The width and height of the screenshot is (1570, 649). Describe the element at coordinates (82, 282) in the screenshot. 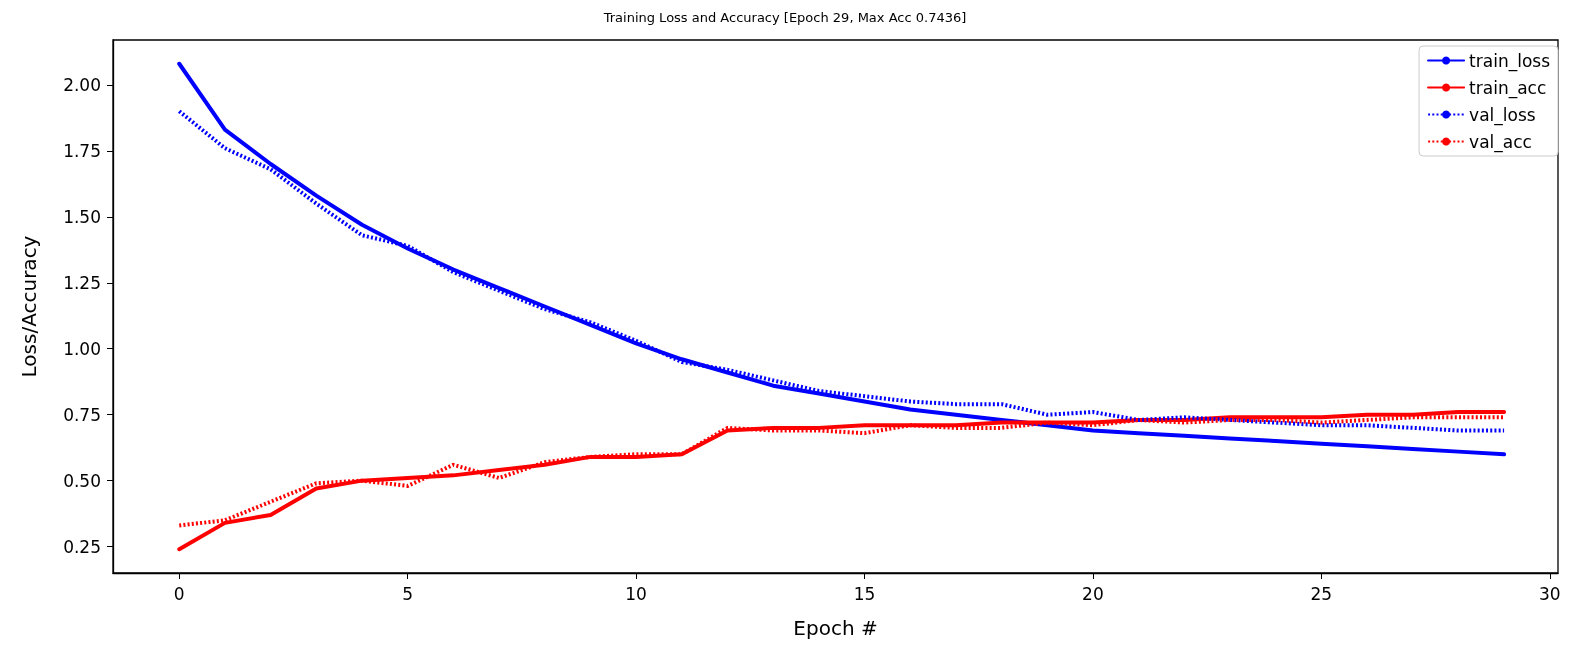

I see `y-tick-label: 1.25` at that location.